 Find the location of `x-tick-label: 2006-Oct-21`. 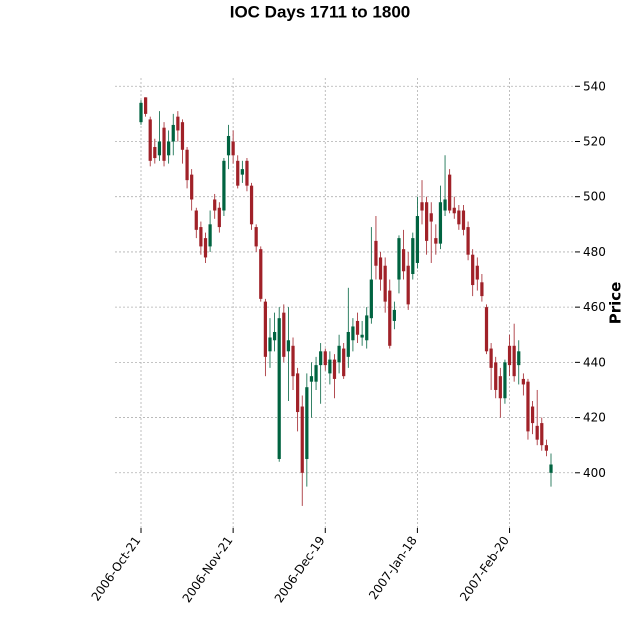

x-tick-label: 2006-Oct-21 is located at coordinates (116, 569).